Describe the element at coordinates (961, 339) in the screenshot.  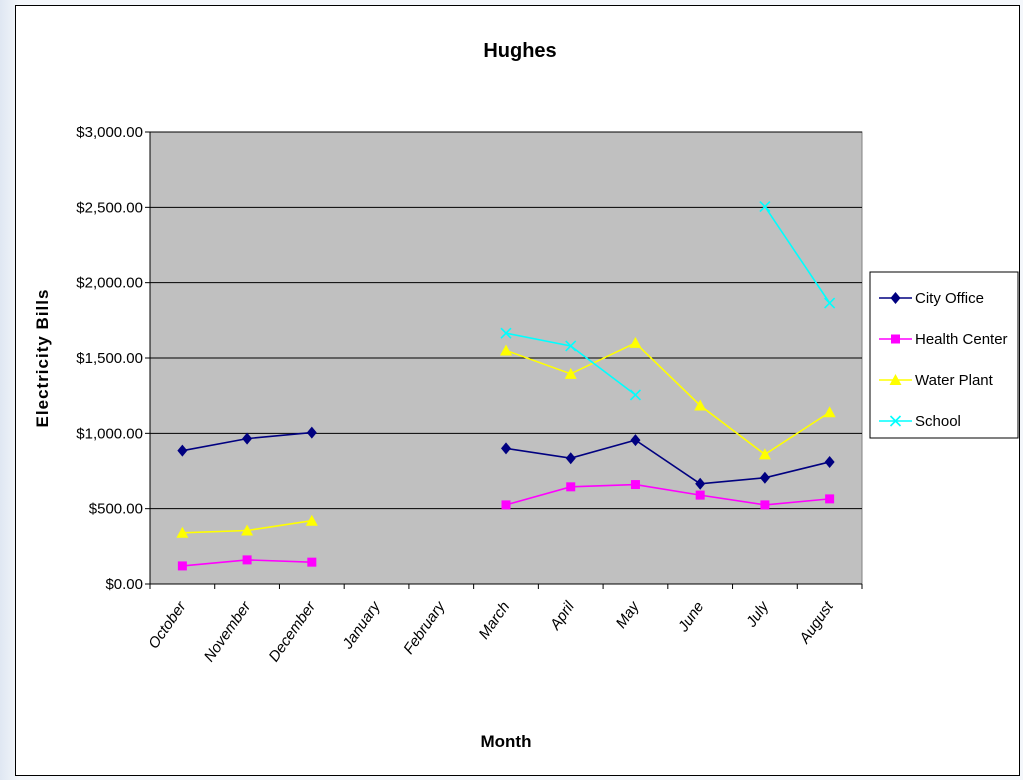
I see `legend-label-health-center: Health Center` at that location.